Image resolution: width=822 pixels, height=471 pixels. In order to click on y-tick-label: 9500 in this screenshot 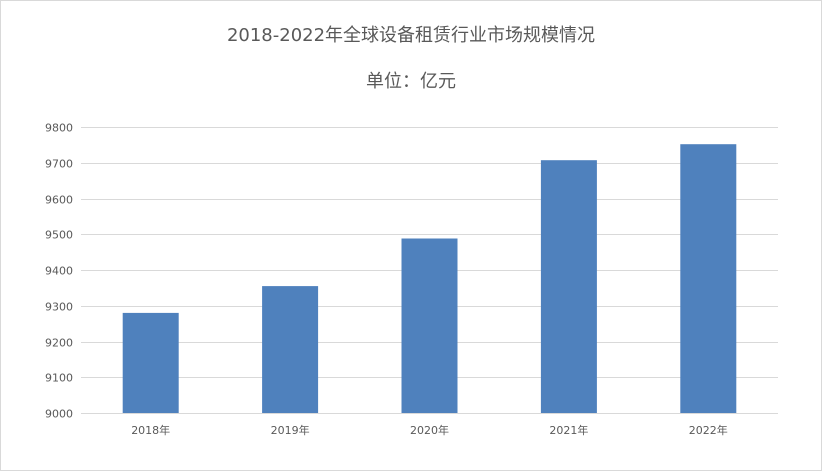, I will do `click(59, 235)`.